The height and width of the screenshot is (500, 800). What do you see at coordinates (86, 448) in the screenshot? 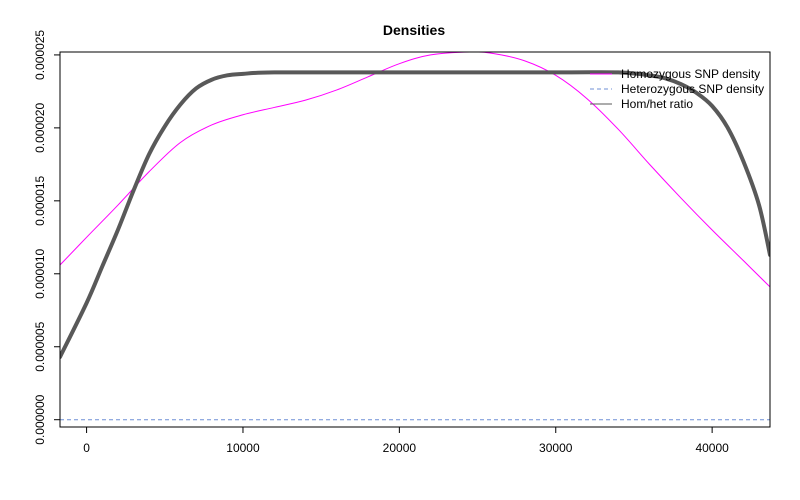
I see `x-tick-label: 0` at bounding box center [86, 448].